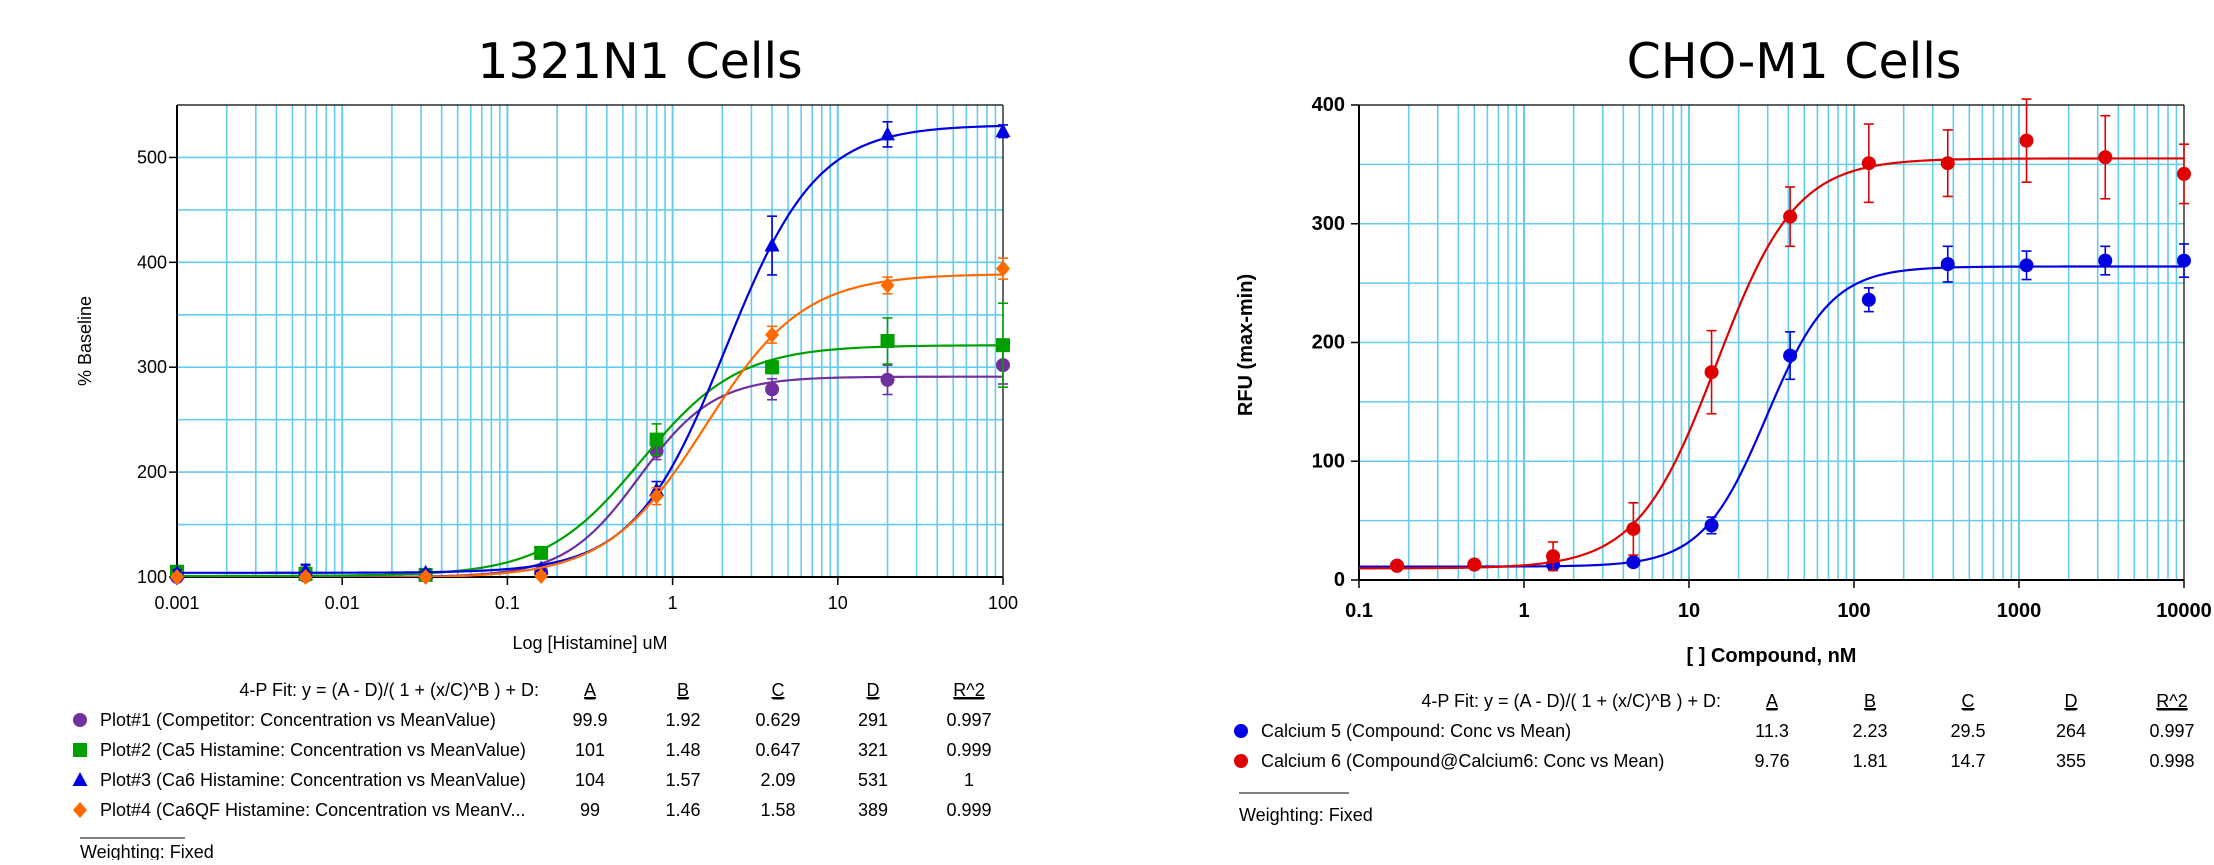  I want to click on param-value: 9.76, so click(1771, 761).